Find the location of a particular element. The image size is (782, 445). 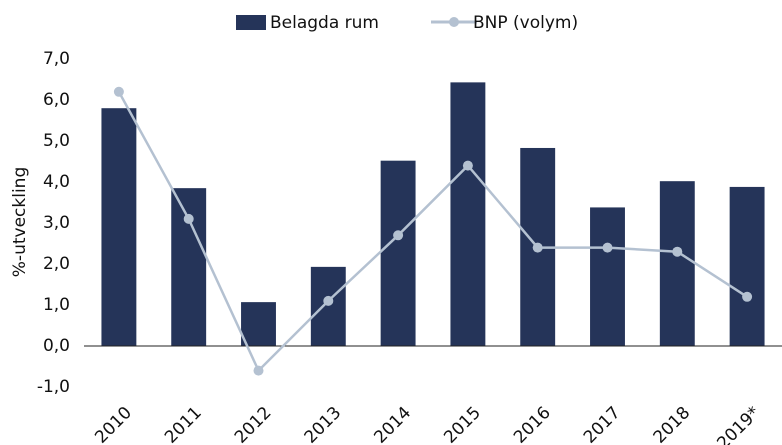

x-tick-label: 2019* is located at coordinates (738, 424).